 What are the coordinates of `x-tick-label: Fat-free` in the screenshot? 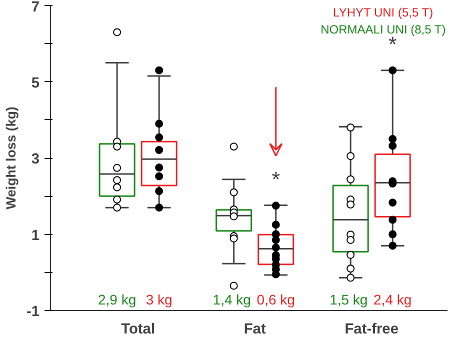 It's located at (371, 330).